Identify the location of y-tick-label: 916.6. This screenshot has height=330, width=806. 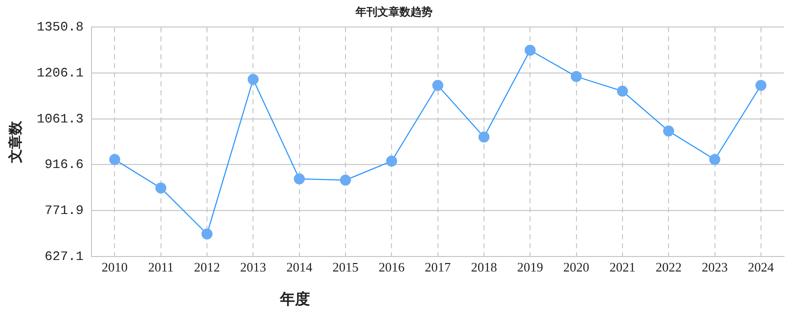
(64, 164).